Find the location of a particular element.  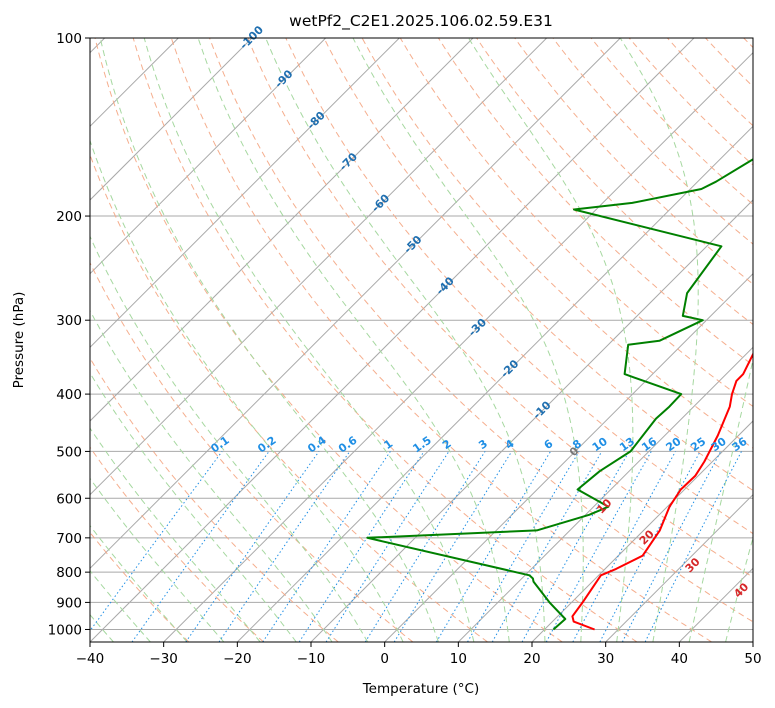

y-tick-label: 900 is located at coordinates (69, 603).